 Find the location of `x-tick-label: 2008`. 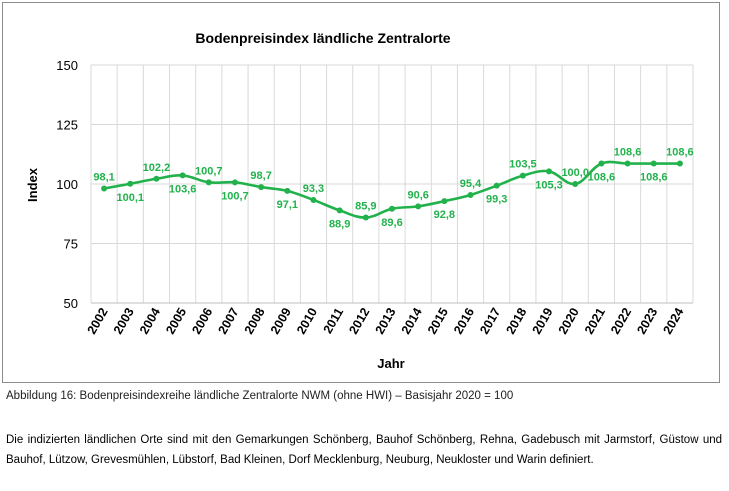

x-tick-label: 2008 is located at coordinates (255, 320).